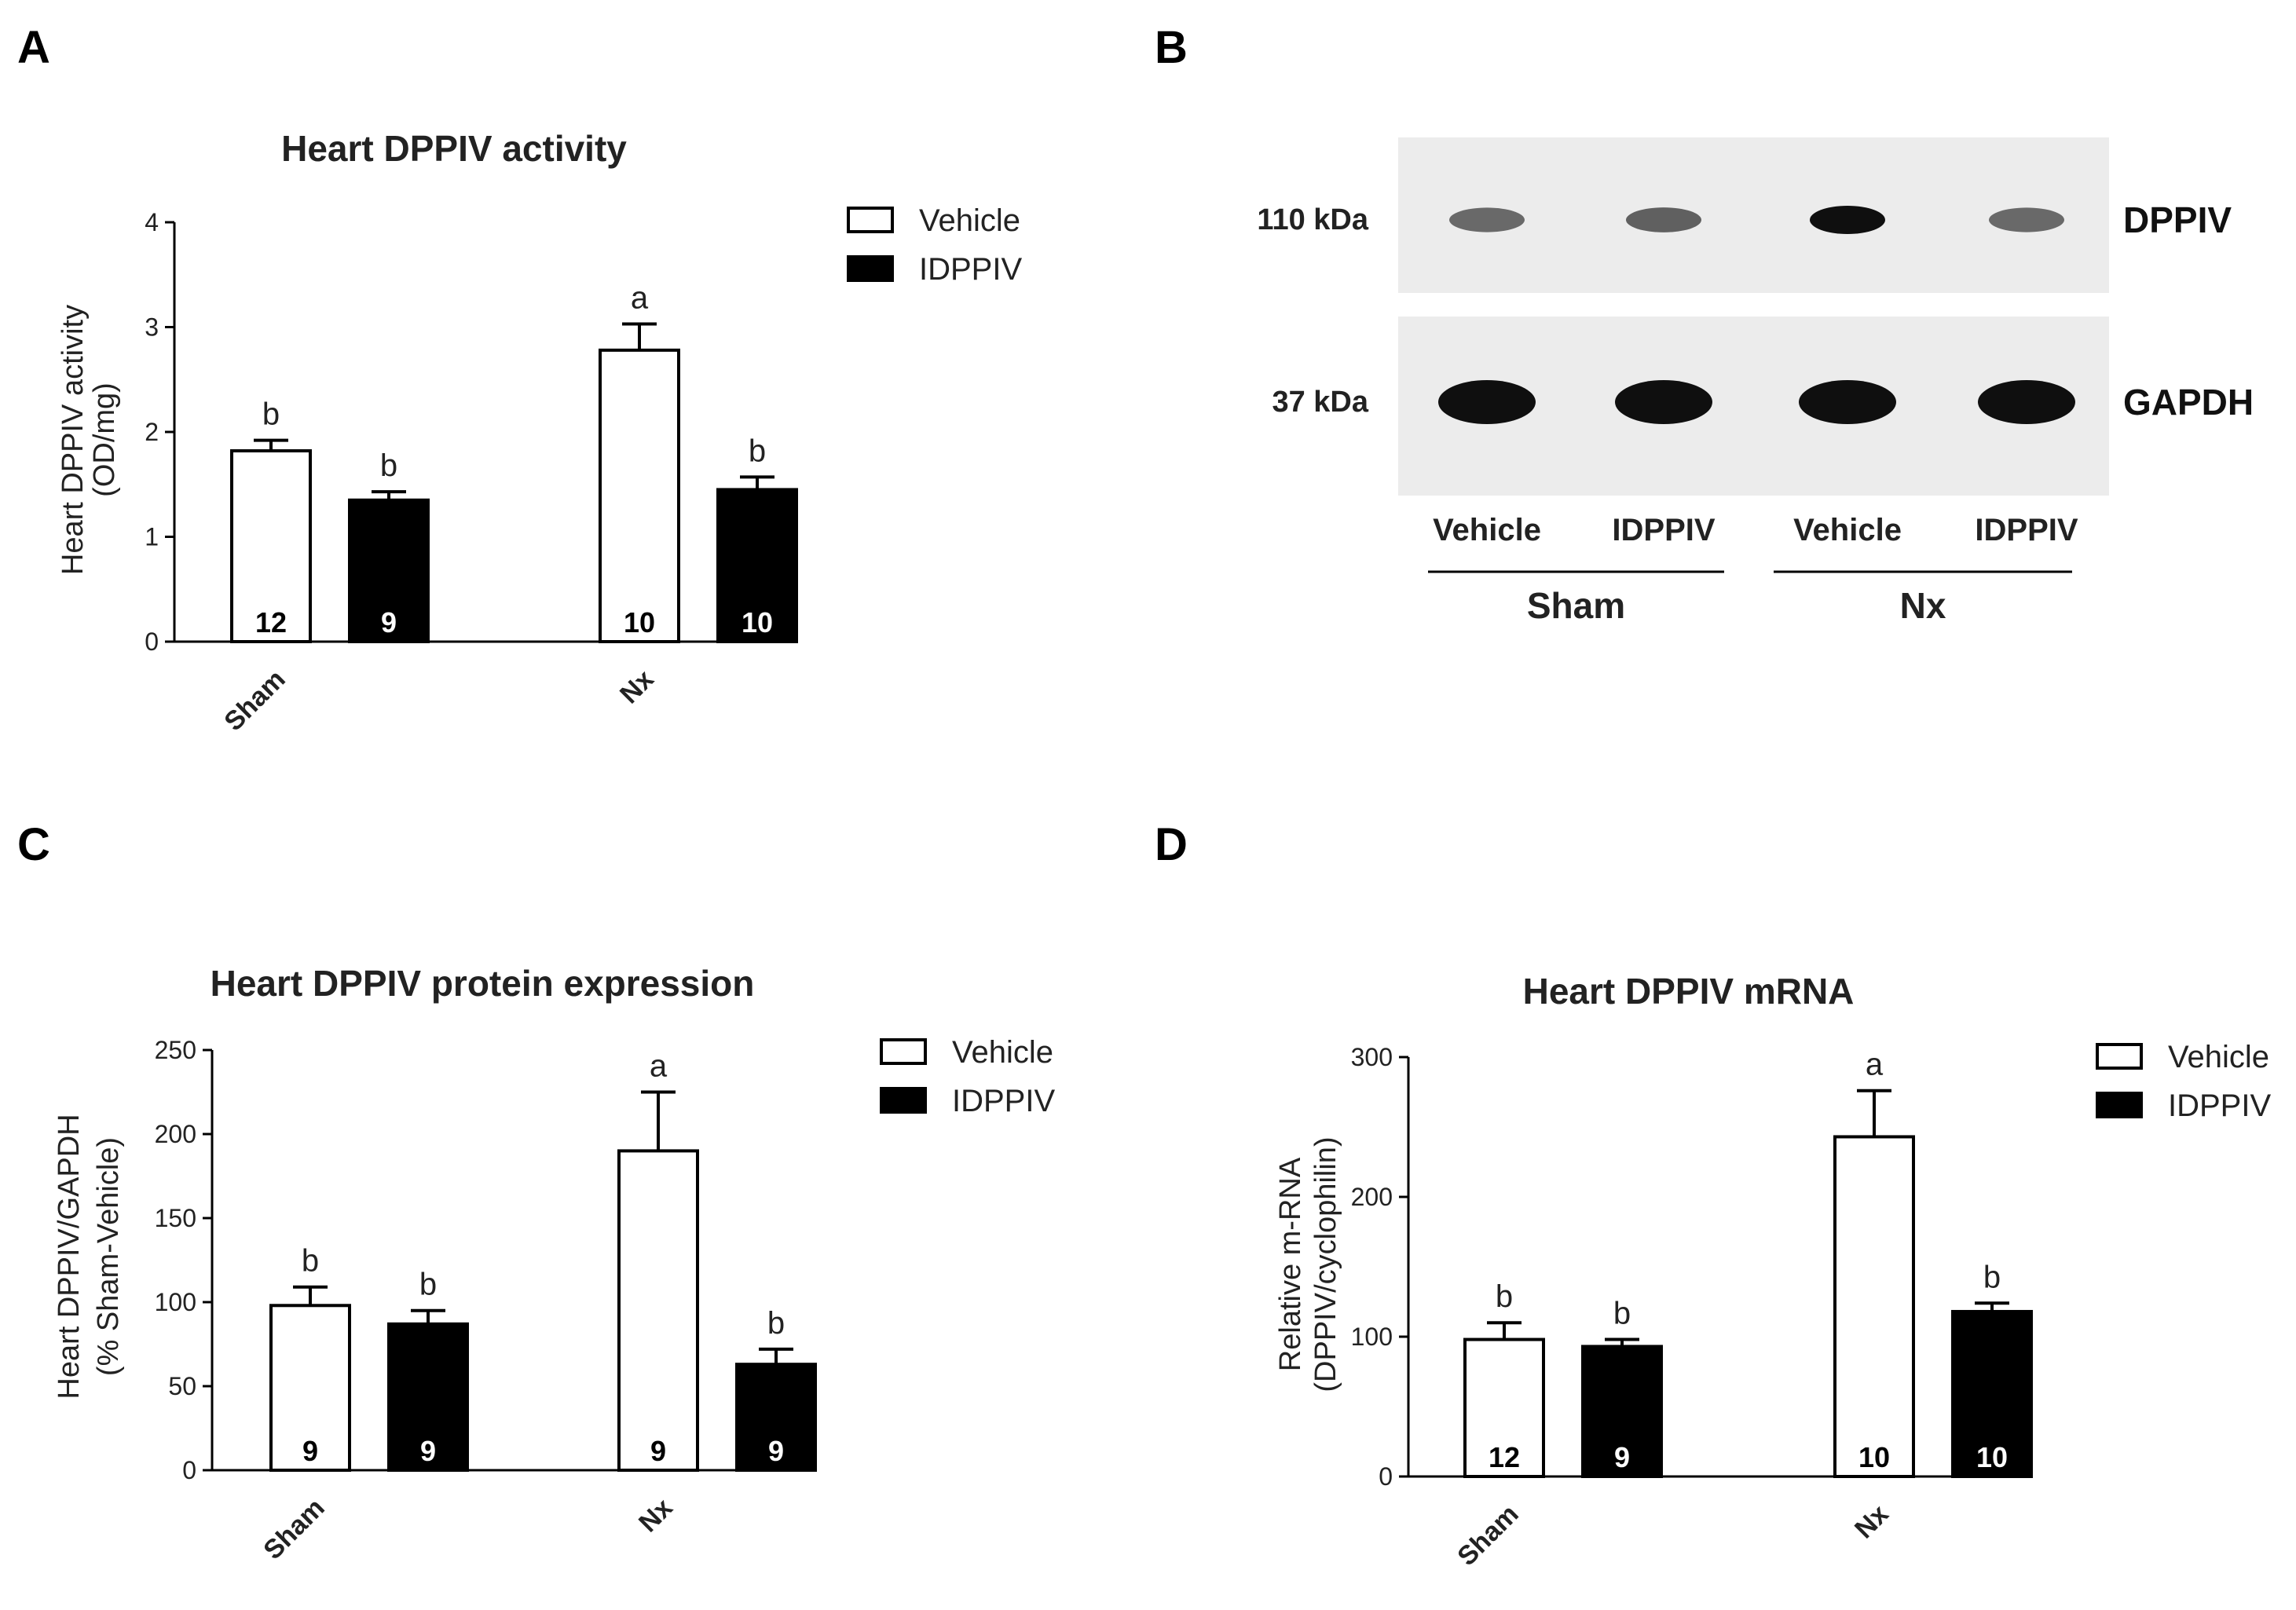 This screenshot has width=2296, height=1610. Describe the element at coordinates (73, 440) in the screenshot. I see `y-axis-label: Heart DPPIV activity` at that location.